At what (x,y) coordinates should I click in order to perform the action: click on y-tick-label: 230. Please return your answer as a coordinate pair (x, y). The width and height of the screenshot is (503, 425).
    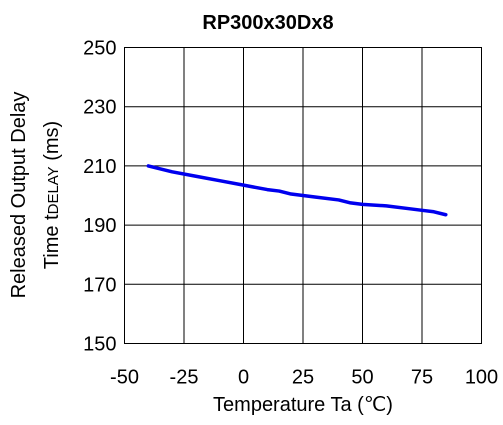
    Looking at the image, I should click on (99, 108).